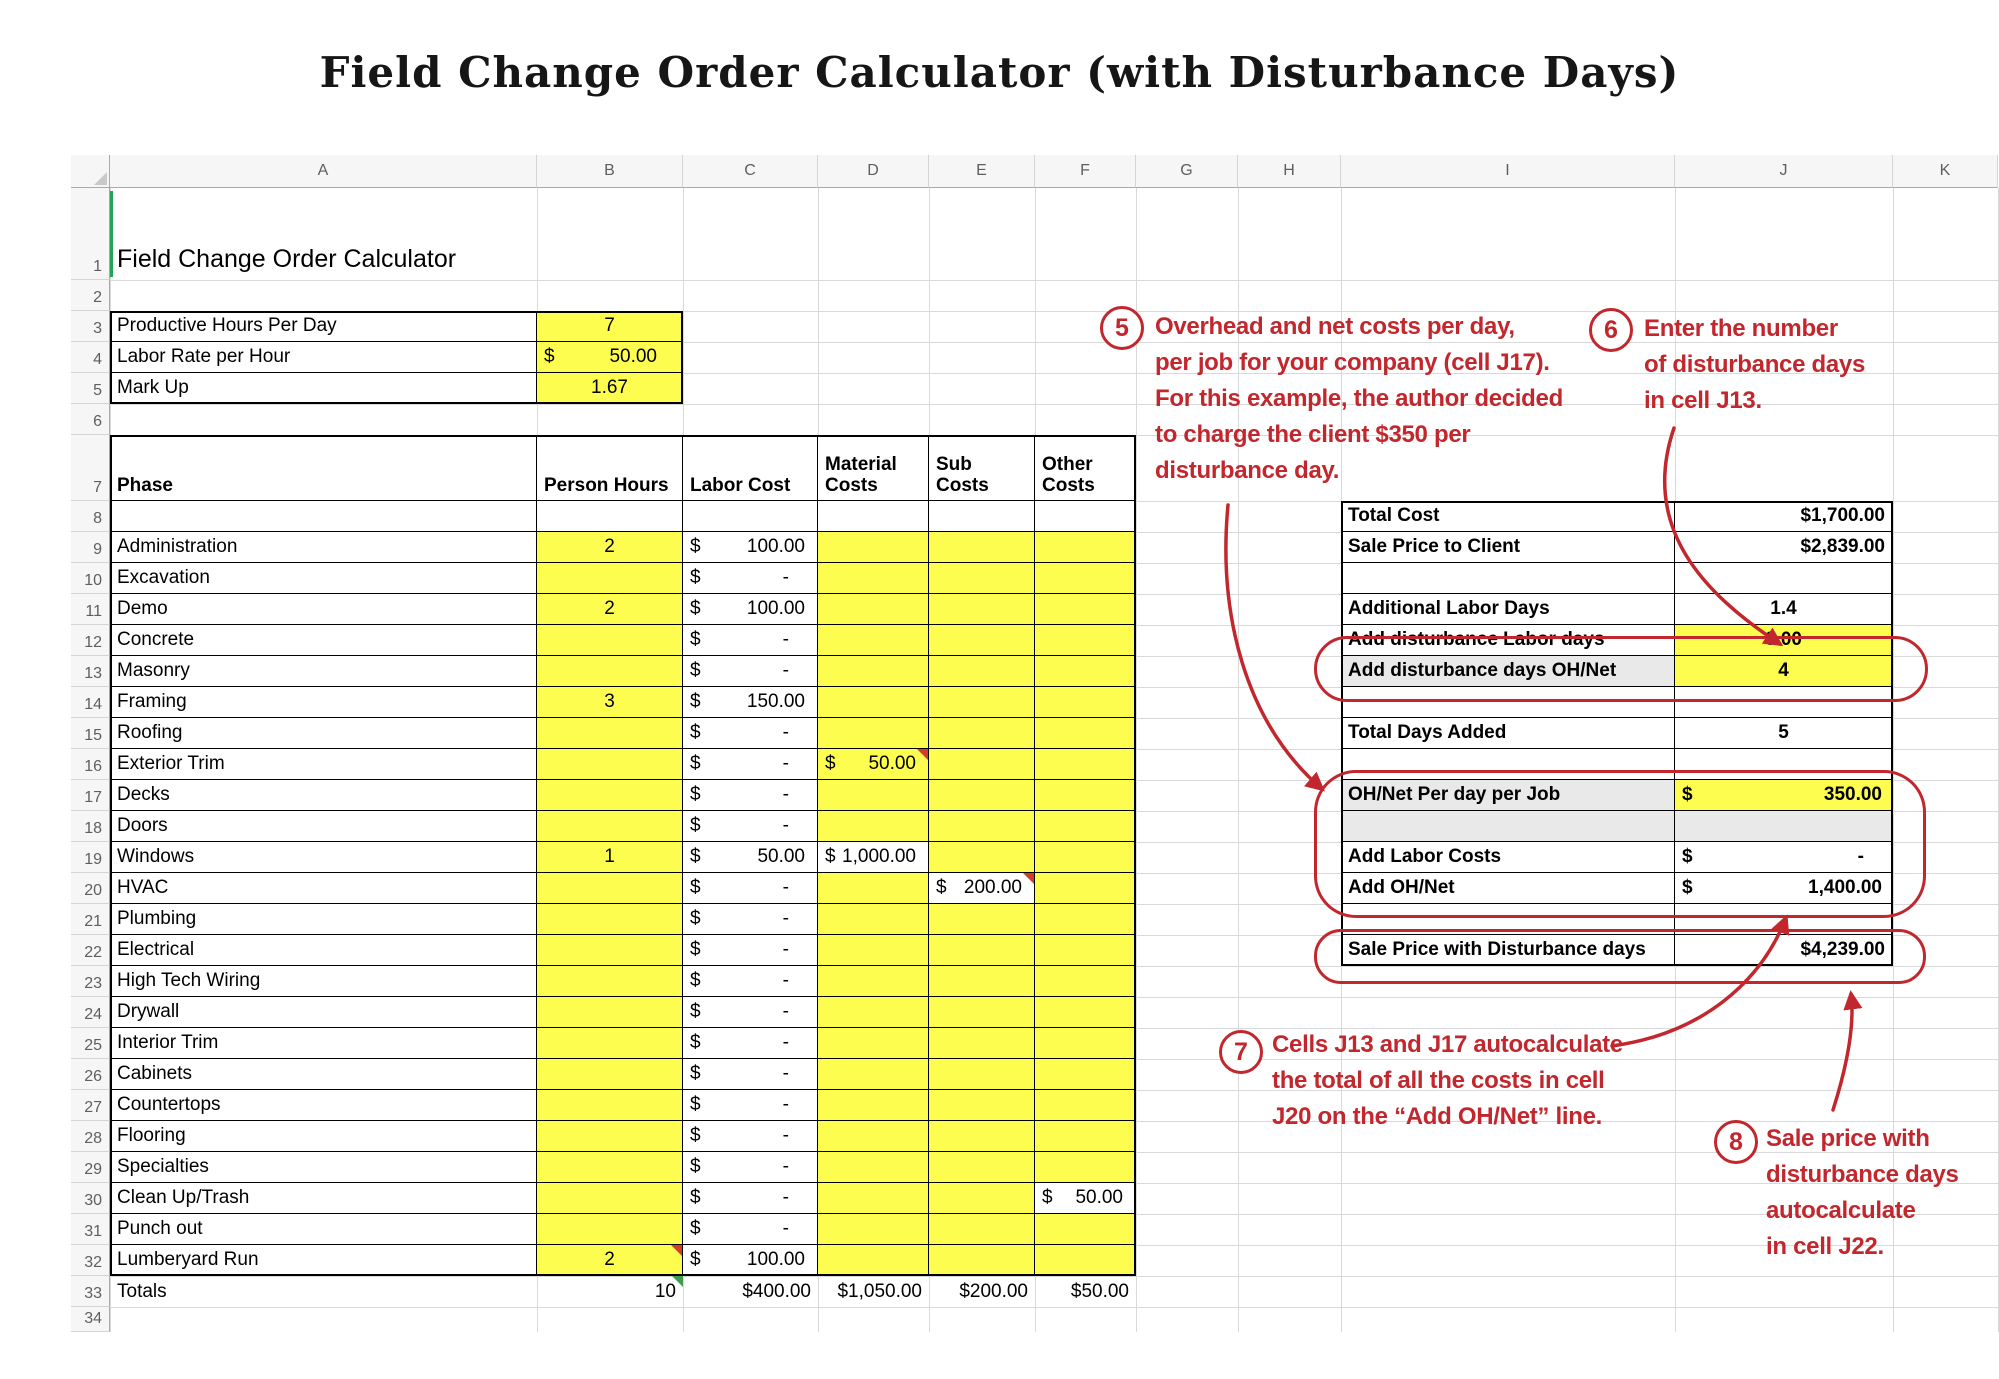 The width and height of the screenshot is (1999, 1379). I want to click on row-header-32: 32, so click(90, 1260).